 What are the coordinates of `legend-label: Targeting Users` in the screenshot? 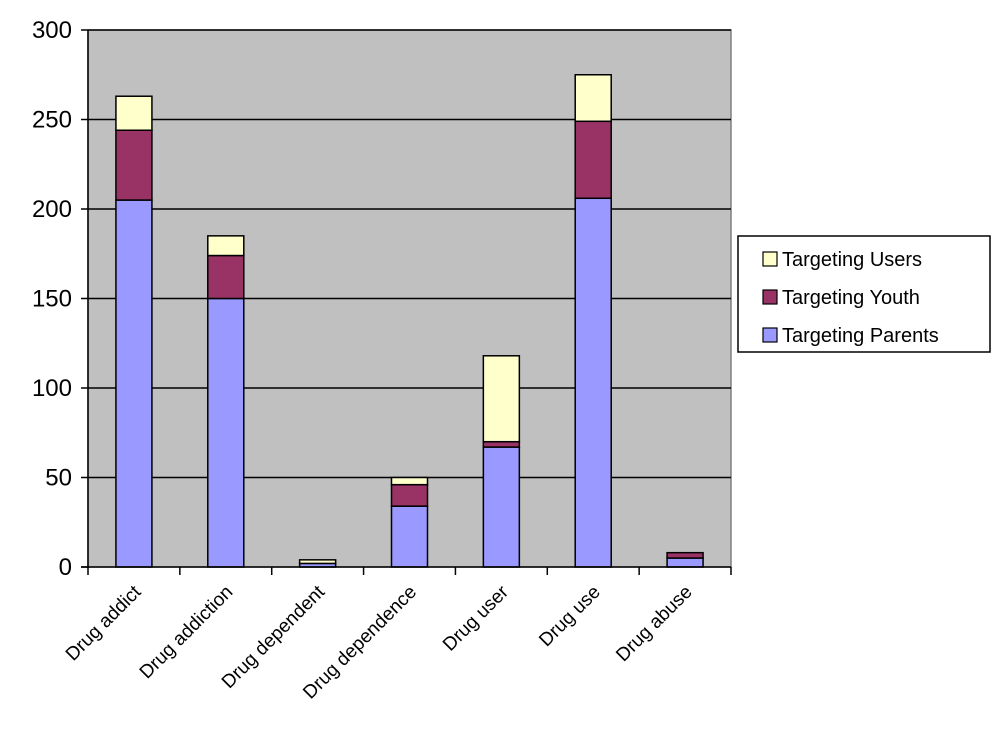 It's located at (852, 260).